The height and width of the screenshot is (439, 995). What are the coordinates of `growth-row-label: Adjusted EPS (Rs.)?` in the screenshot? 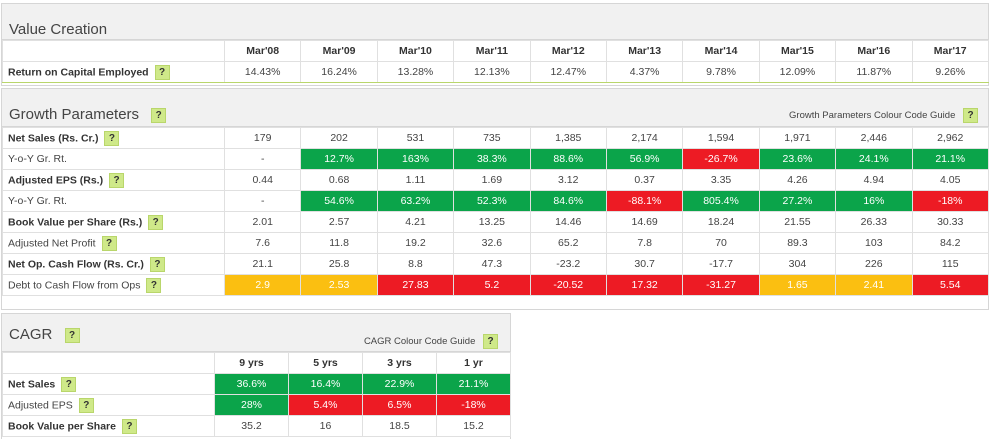 It's located at (113, 180).